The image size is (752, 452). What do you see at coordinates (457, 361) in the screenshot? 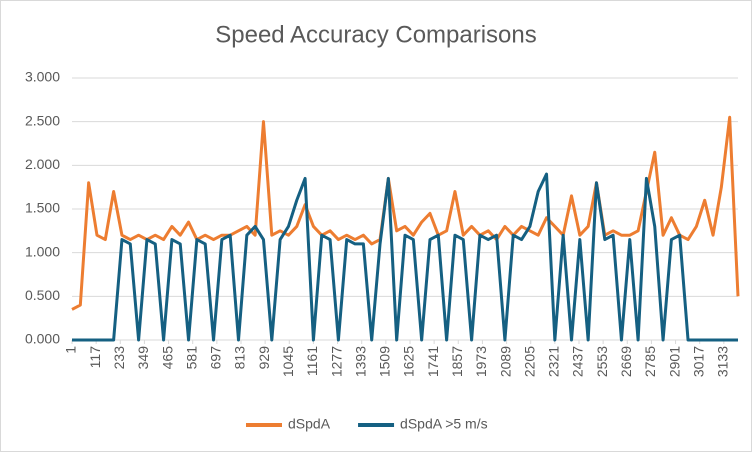
I see `x-tick-label: 1857` at bounding box center [457, 361].